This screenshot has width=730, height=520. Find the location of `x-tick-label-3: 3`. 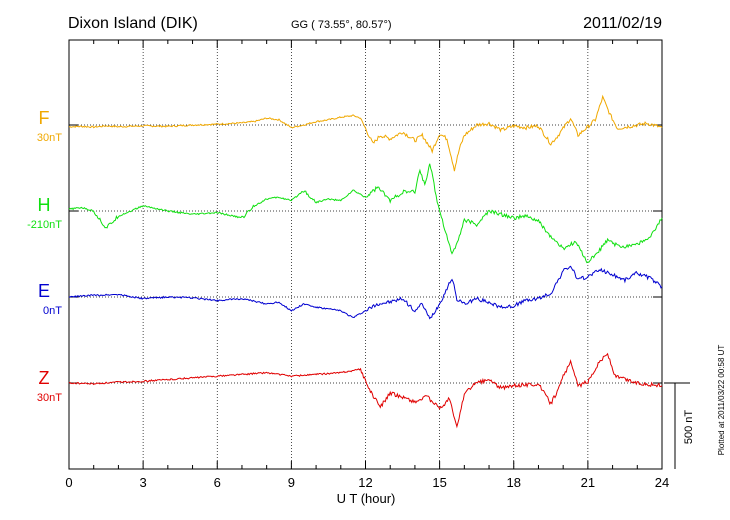

x-tick-label-3: 3 is located at coordinates (143, 482).